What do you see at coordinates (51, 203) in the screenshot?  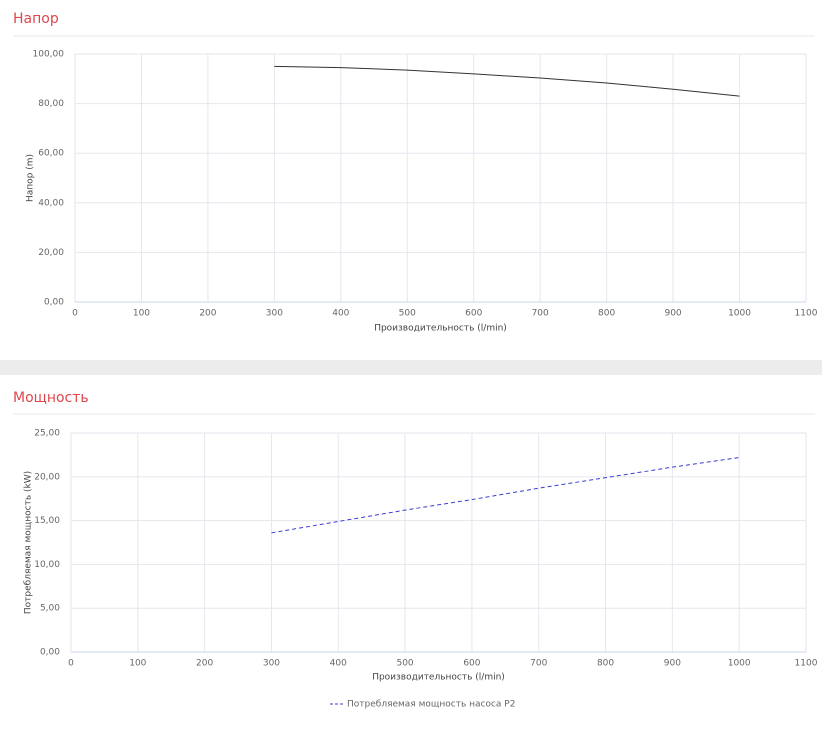 I see `y-tick-label: 40,00` at bounding box center [51, 203].